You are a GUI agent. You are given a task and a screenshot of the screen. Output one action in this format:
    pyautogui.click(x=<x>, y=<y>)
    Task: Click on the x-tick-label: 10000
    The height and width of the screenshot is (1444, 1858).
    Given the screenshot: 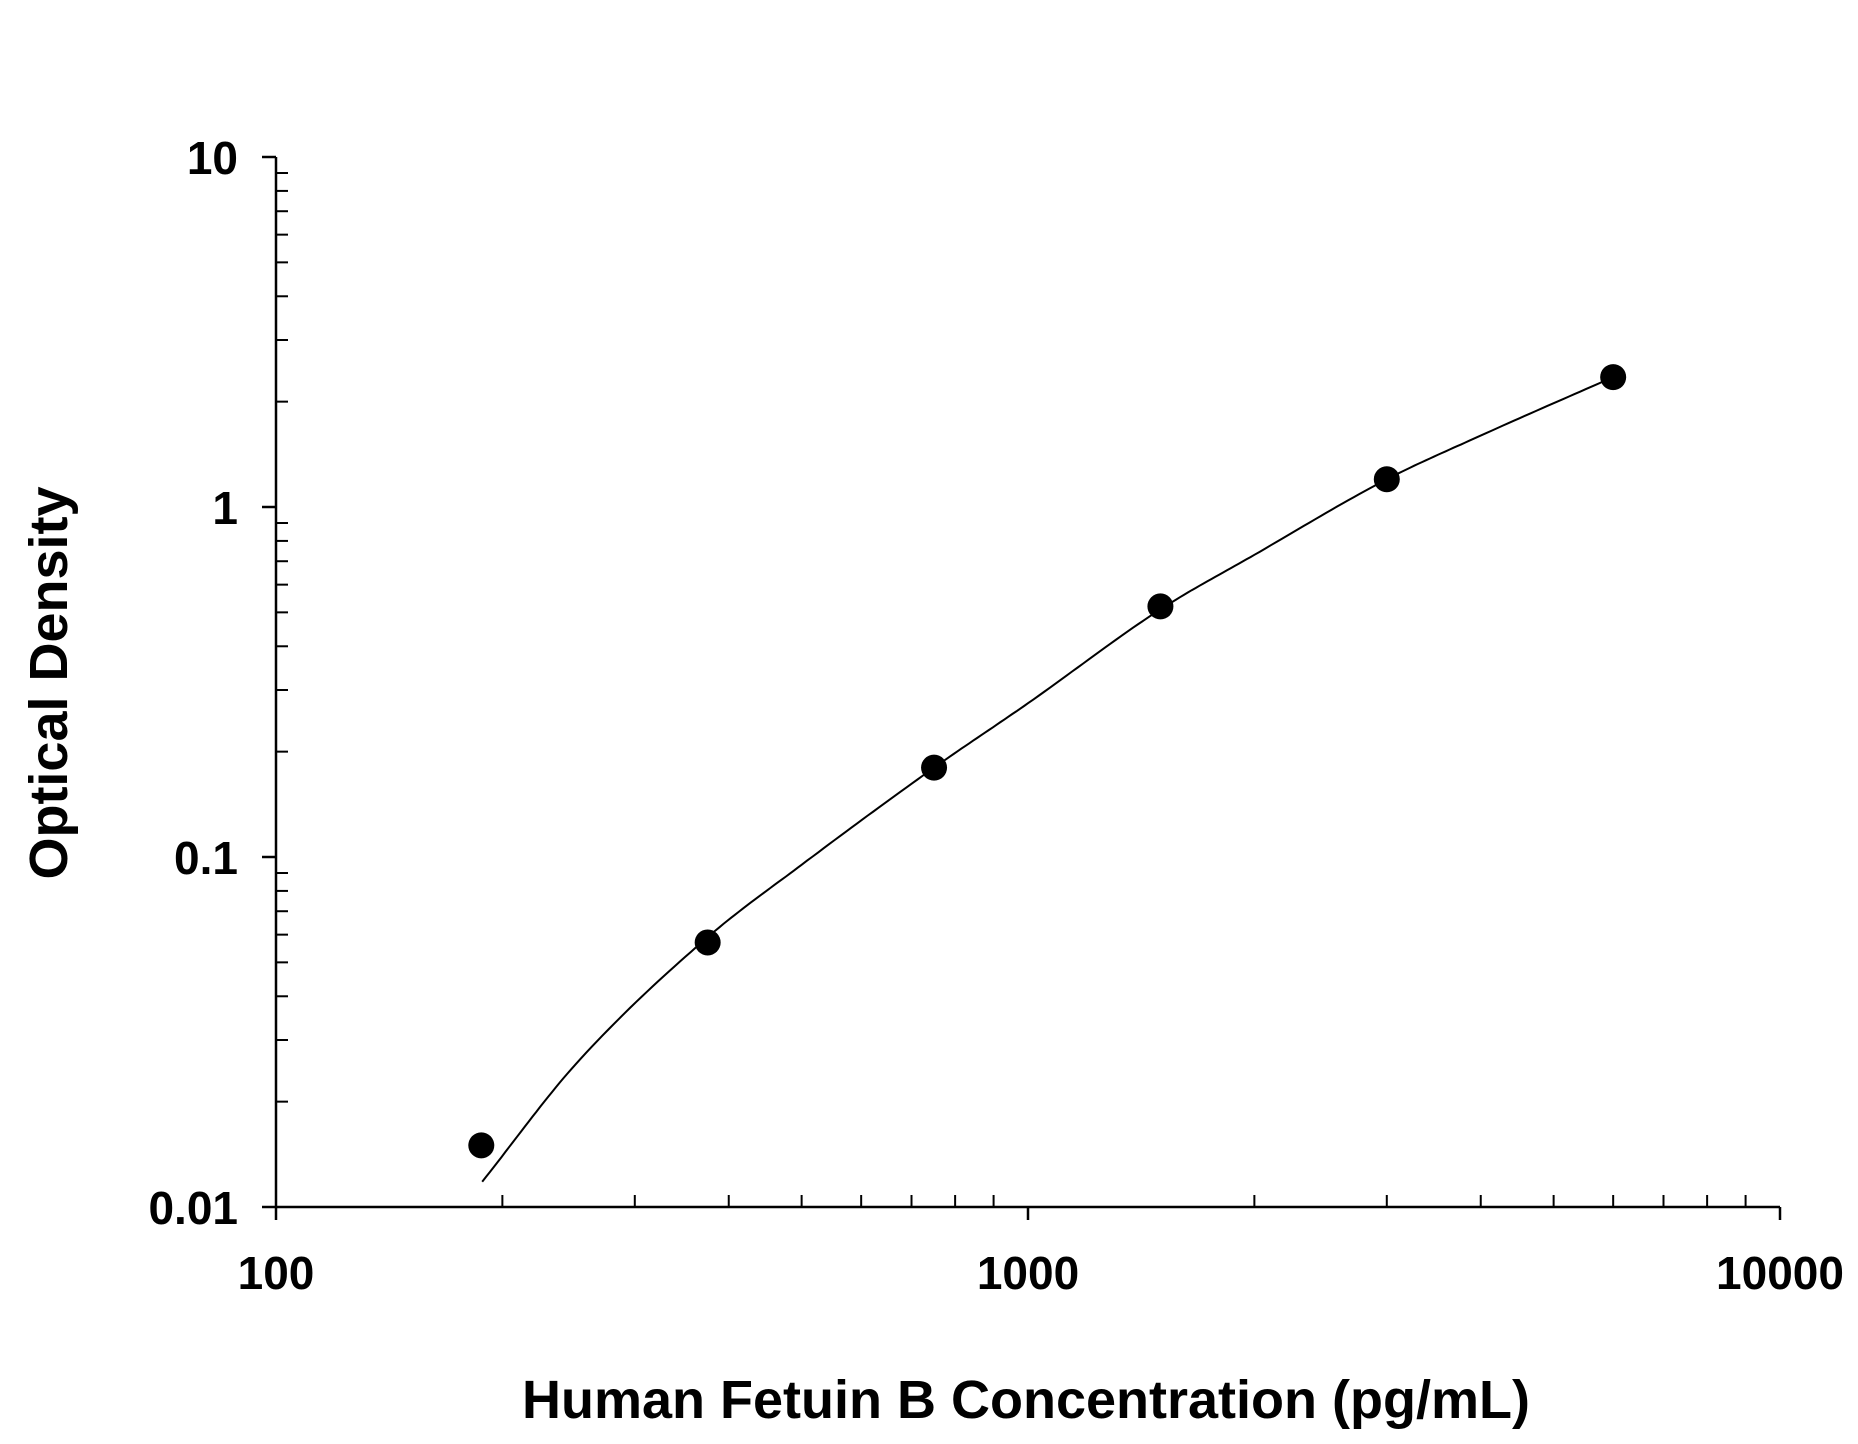 What is the action you would take?
    pyautogui.click(x=1780, y=1273)
    